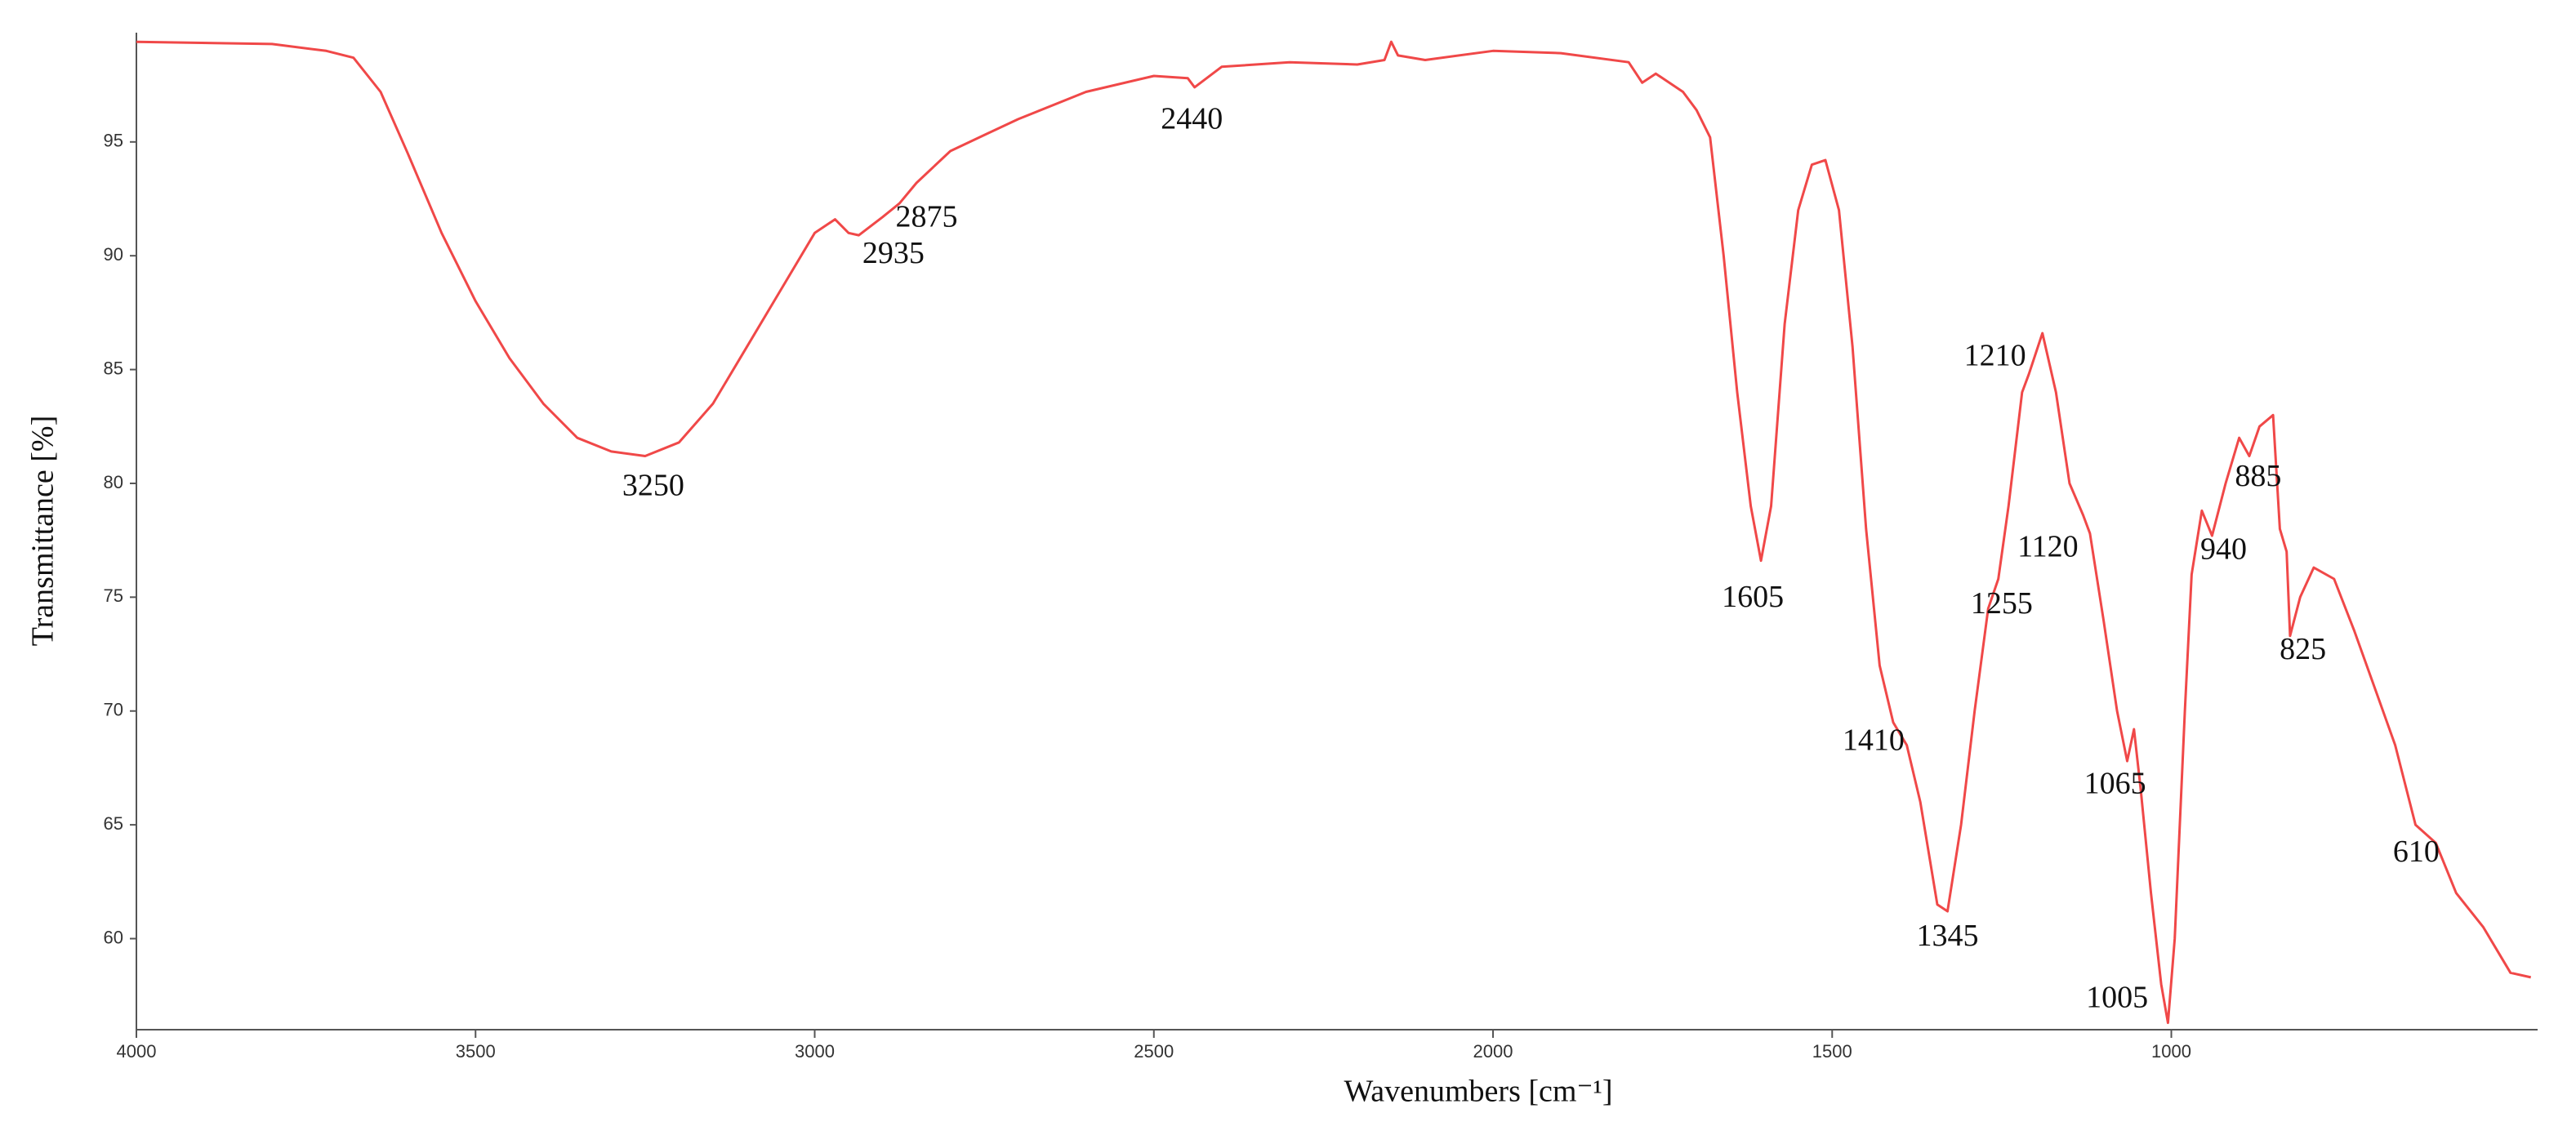  I want to click on peak-label: 1255, so click(2002, 603).